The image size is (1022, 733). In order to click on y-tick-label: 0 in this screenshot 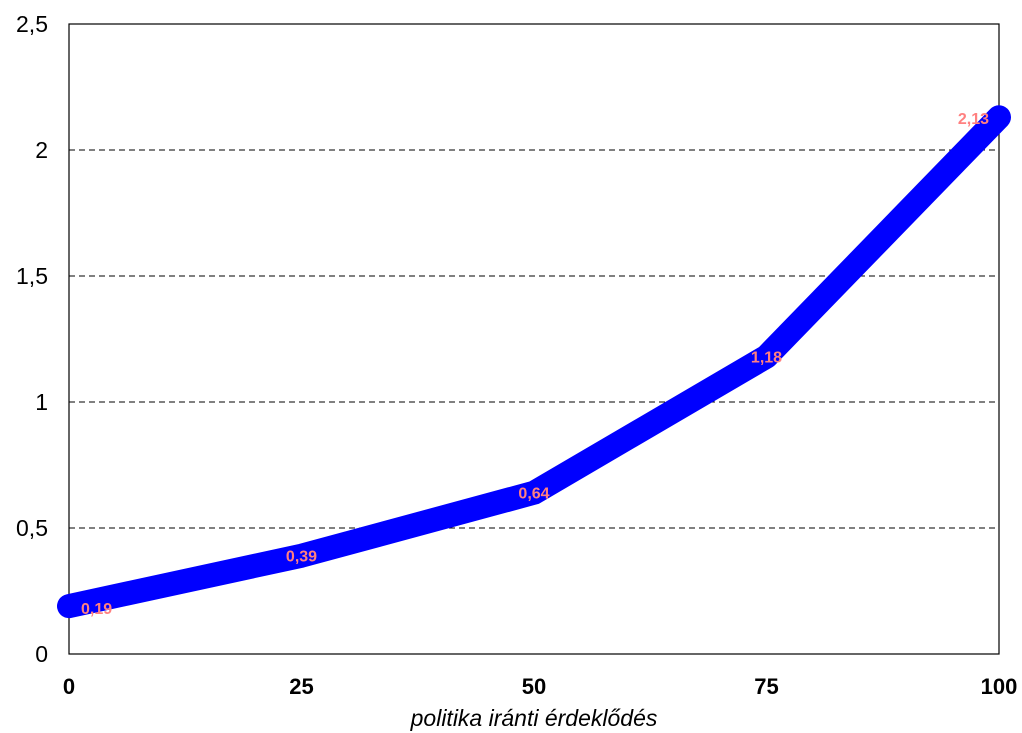, I will do `click(41, 654)`.